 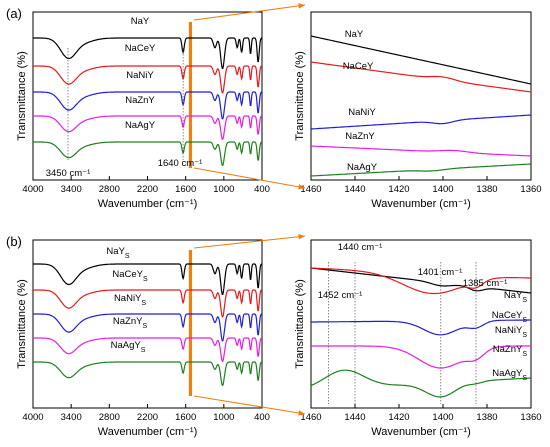 I want to click on annotation: 1401 cm⁻¹, so click(x=440, y=272).